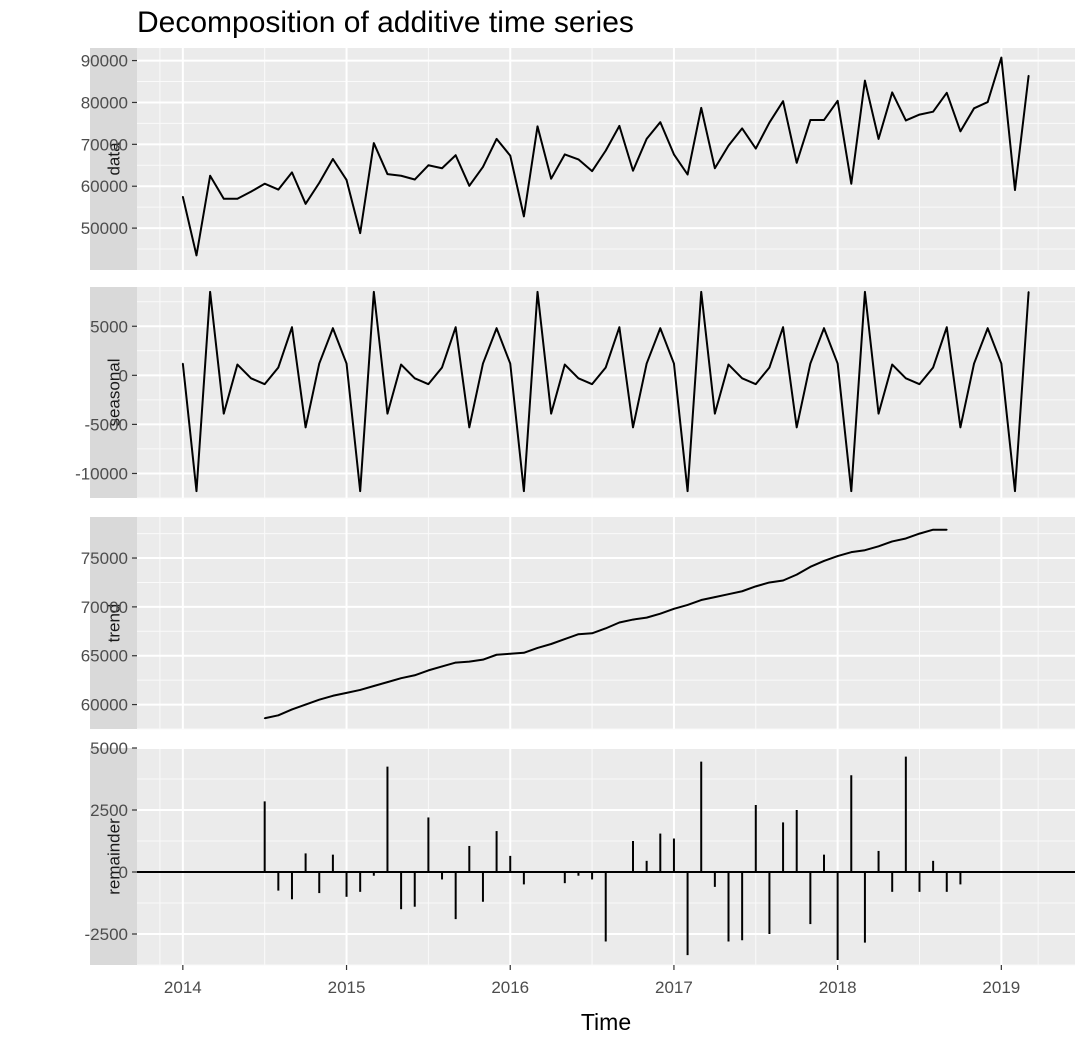  Describe the element at coordinates (123, 375) in the screenshot. I see `y-tick-label: 0` at that location.